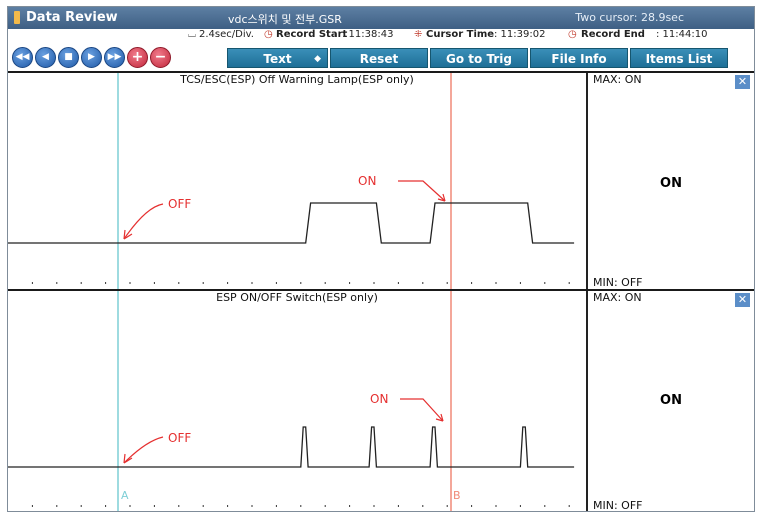 The height and width of the screenshot is (518, 761). Describe the element at coordinates (17, 17) in the screenshot. I see `app-icon` at that location.